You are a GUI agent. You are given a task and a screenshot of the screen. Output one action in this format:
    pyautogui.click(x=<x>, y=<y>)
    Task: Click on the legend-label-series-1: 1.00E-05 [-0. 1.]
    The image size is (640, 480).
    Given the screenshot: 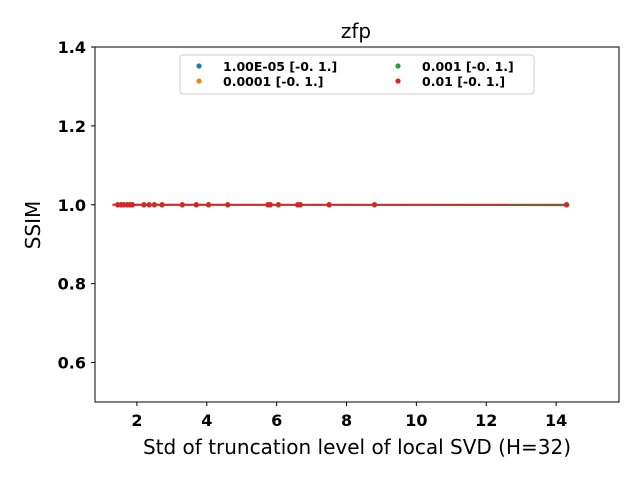 What is the action you would take?
    pyautogui.click(x=280, y=66)
    